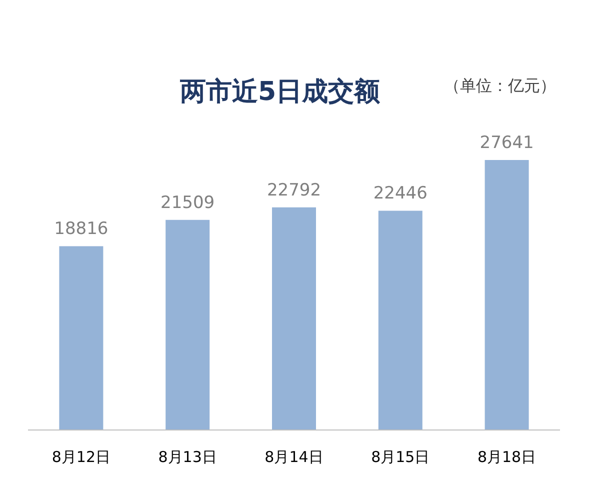 Image resolution: width=613 pixels, height=496 pixels. Describe the element at coordinates (500, 85) in the screenshot. I see `chart-subtitle: （单位：亿元）` at that location.